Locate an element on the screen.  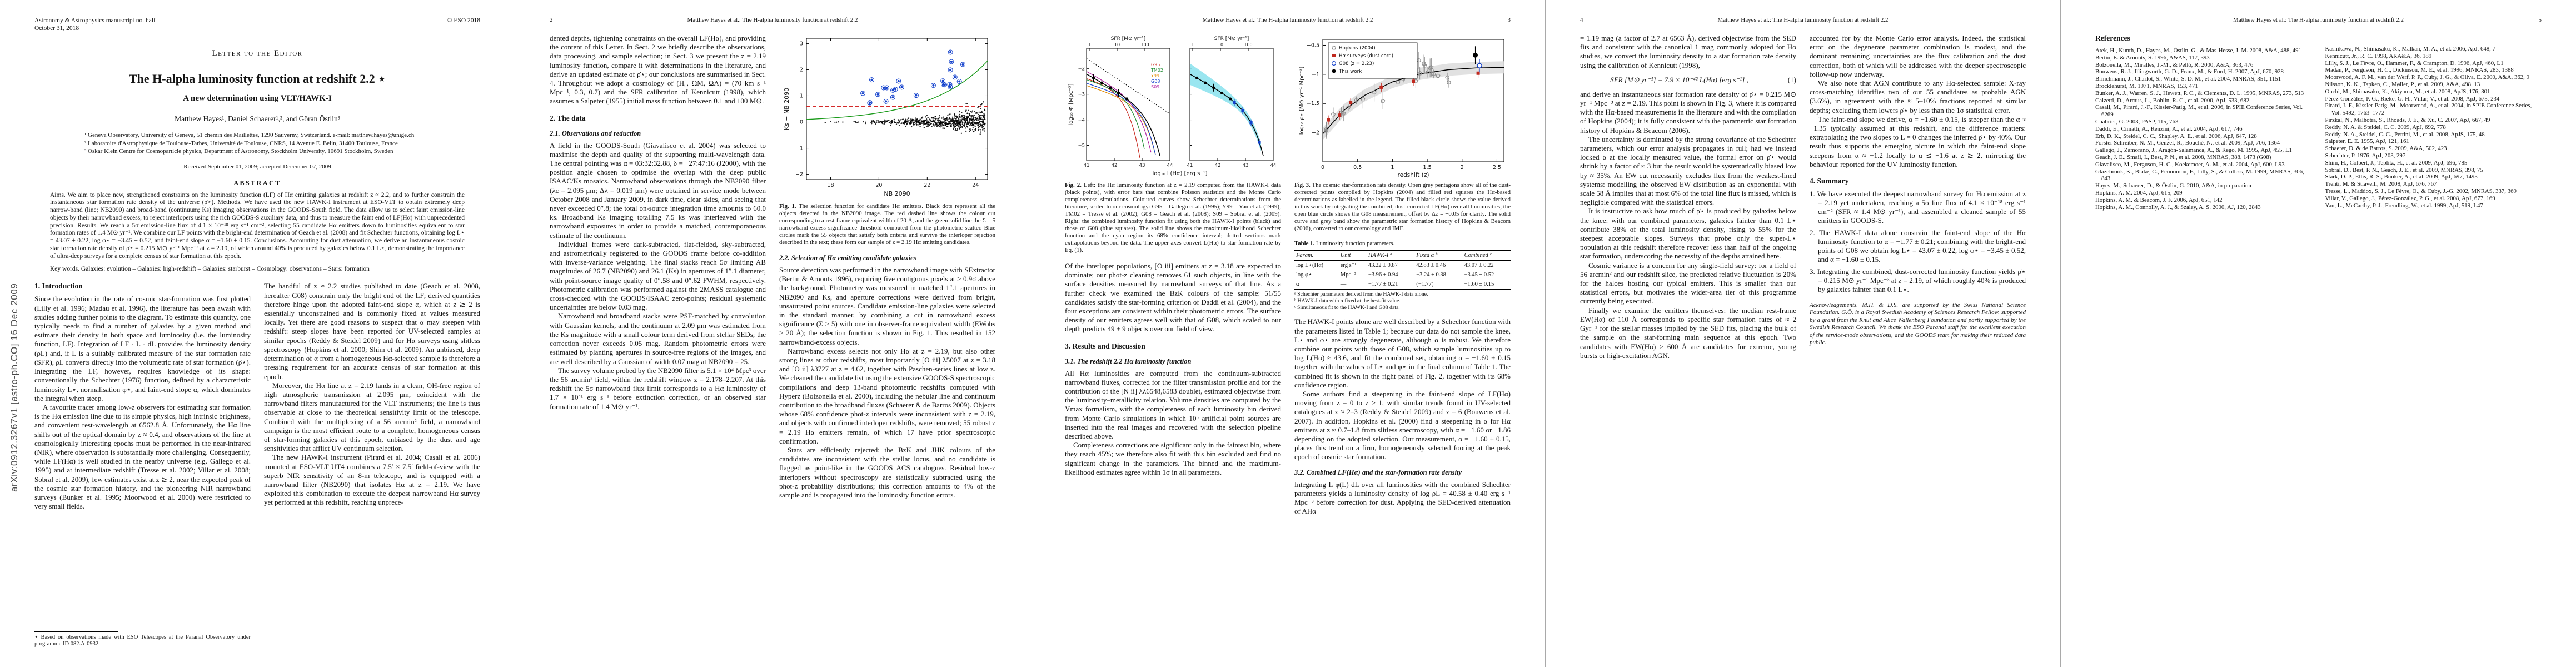
svg-text: 1.5 is located at coordinates (1427, 168).